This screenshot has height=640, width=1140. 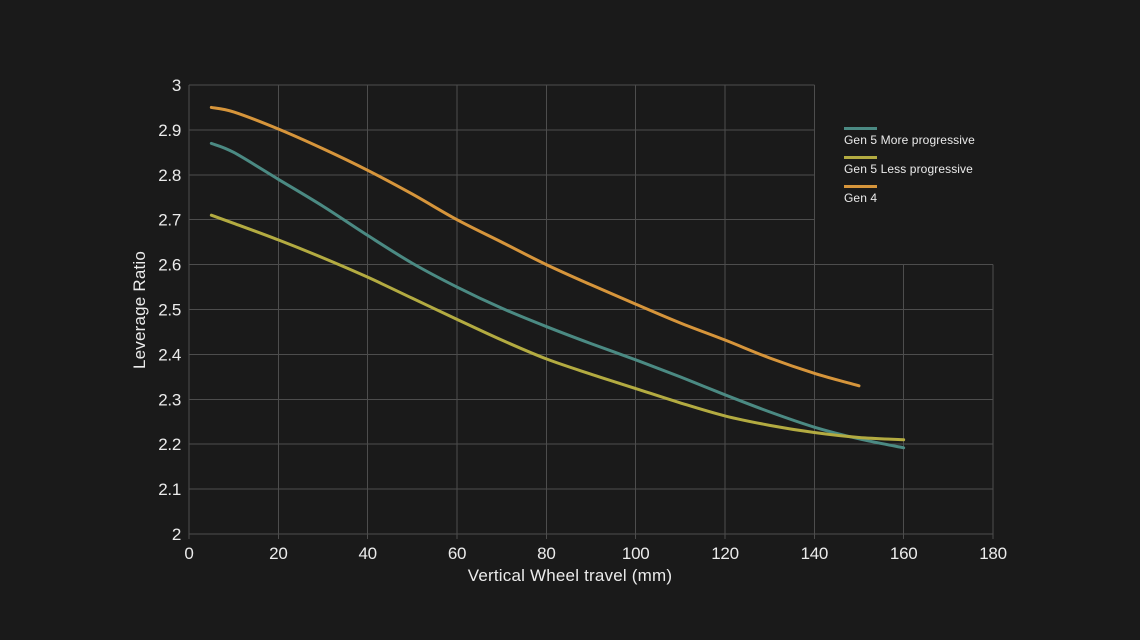 I want to click on legend-label: Gen 4, so click(x=861, y=198).